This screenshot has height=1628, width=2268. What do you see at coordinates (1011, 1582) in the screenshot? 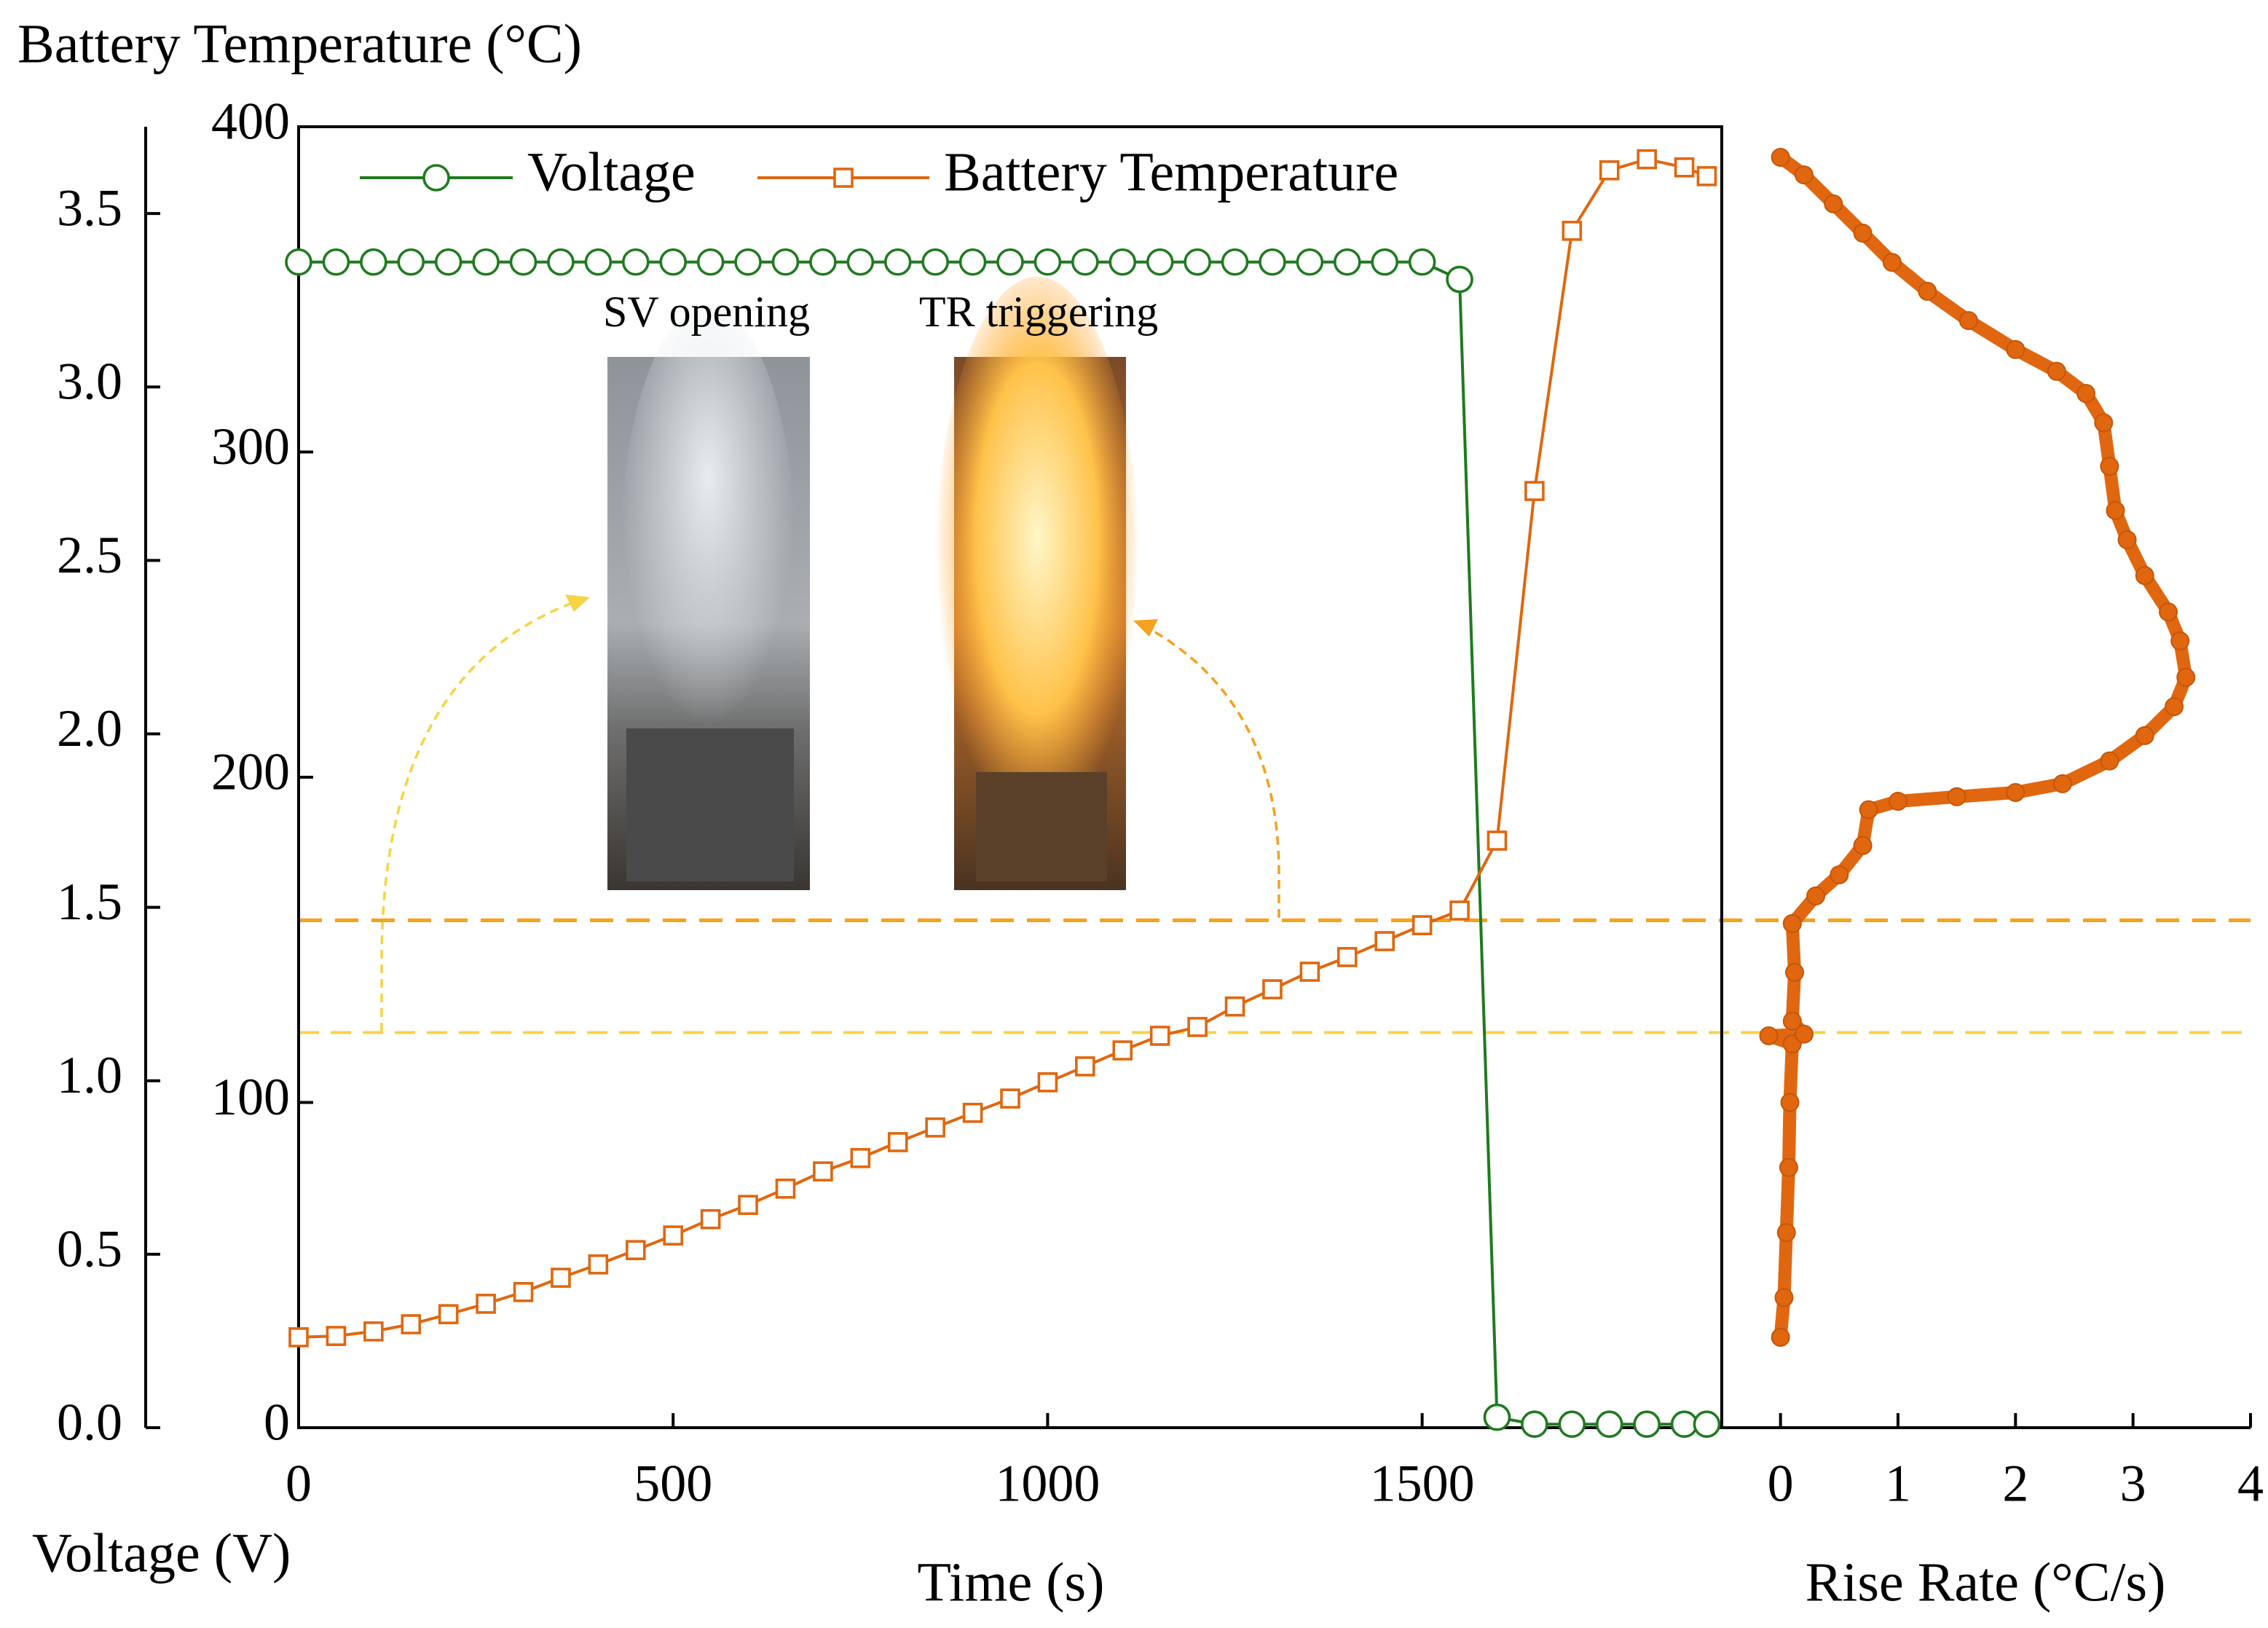
I see `x-axis-label: Time (s)` at bounding box center [1011, 1582].